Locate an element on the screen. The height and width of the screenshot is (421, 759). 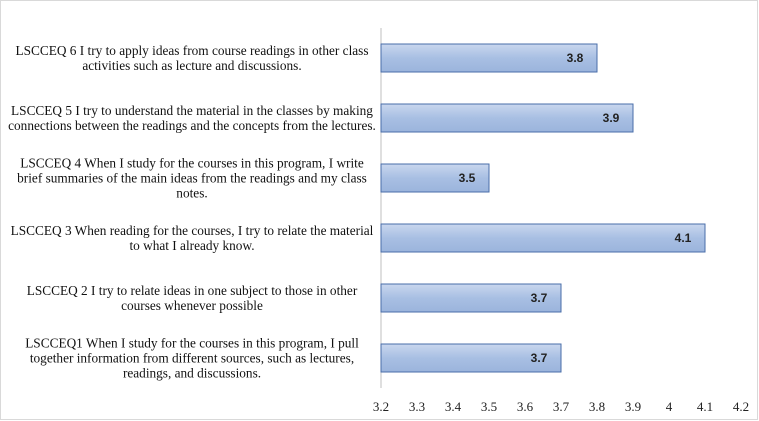
x-tick-label: 3.9 is located at coordinates (633, 406).